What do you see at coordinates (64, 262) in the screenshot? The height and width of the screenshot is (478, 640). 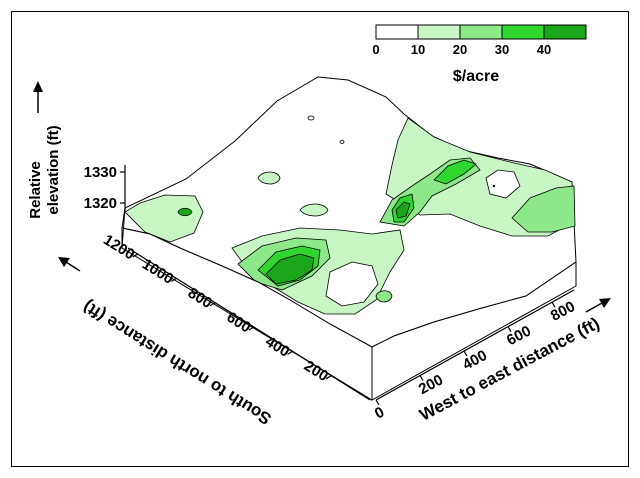 I see `y-arrow-head` at bounding box center [64, 262].